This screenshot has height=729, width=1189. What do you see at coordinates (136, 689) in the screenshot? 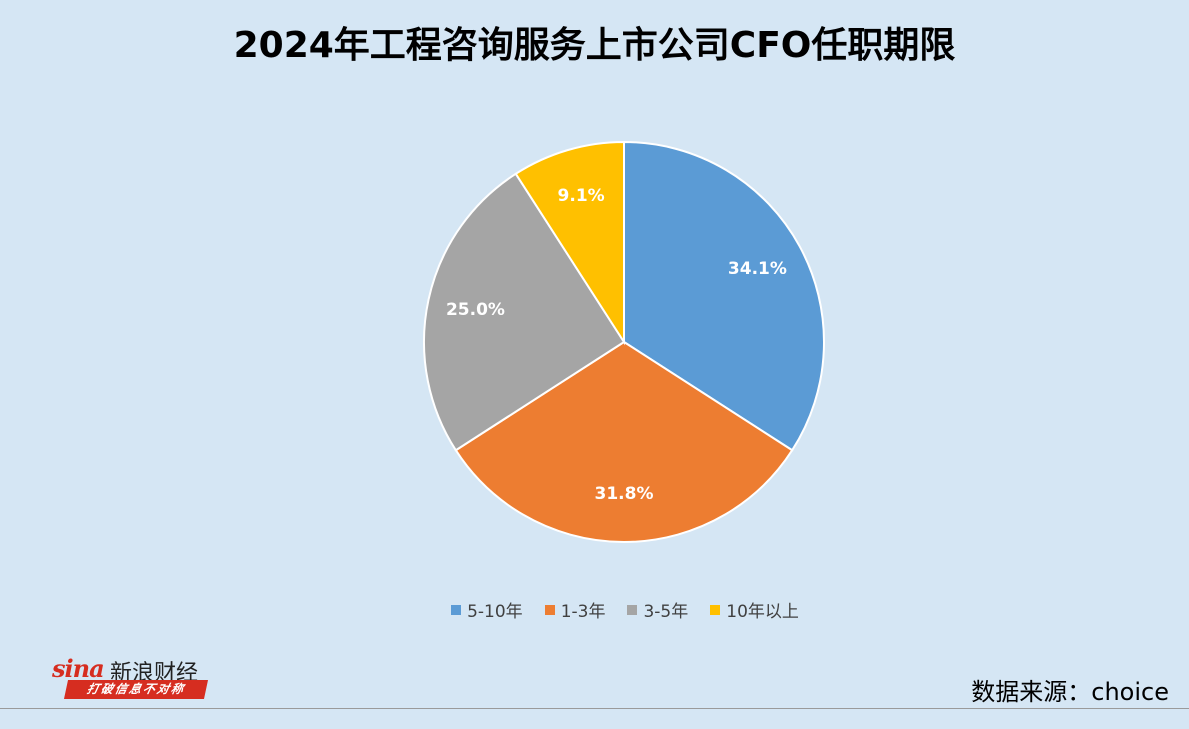
I see `sina-logo-slogan: 打破信息不对称` at bounding box center [136, 689].